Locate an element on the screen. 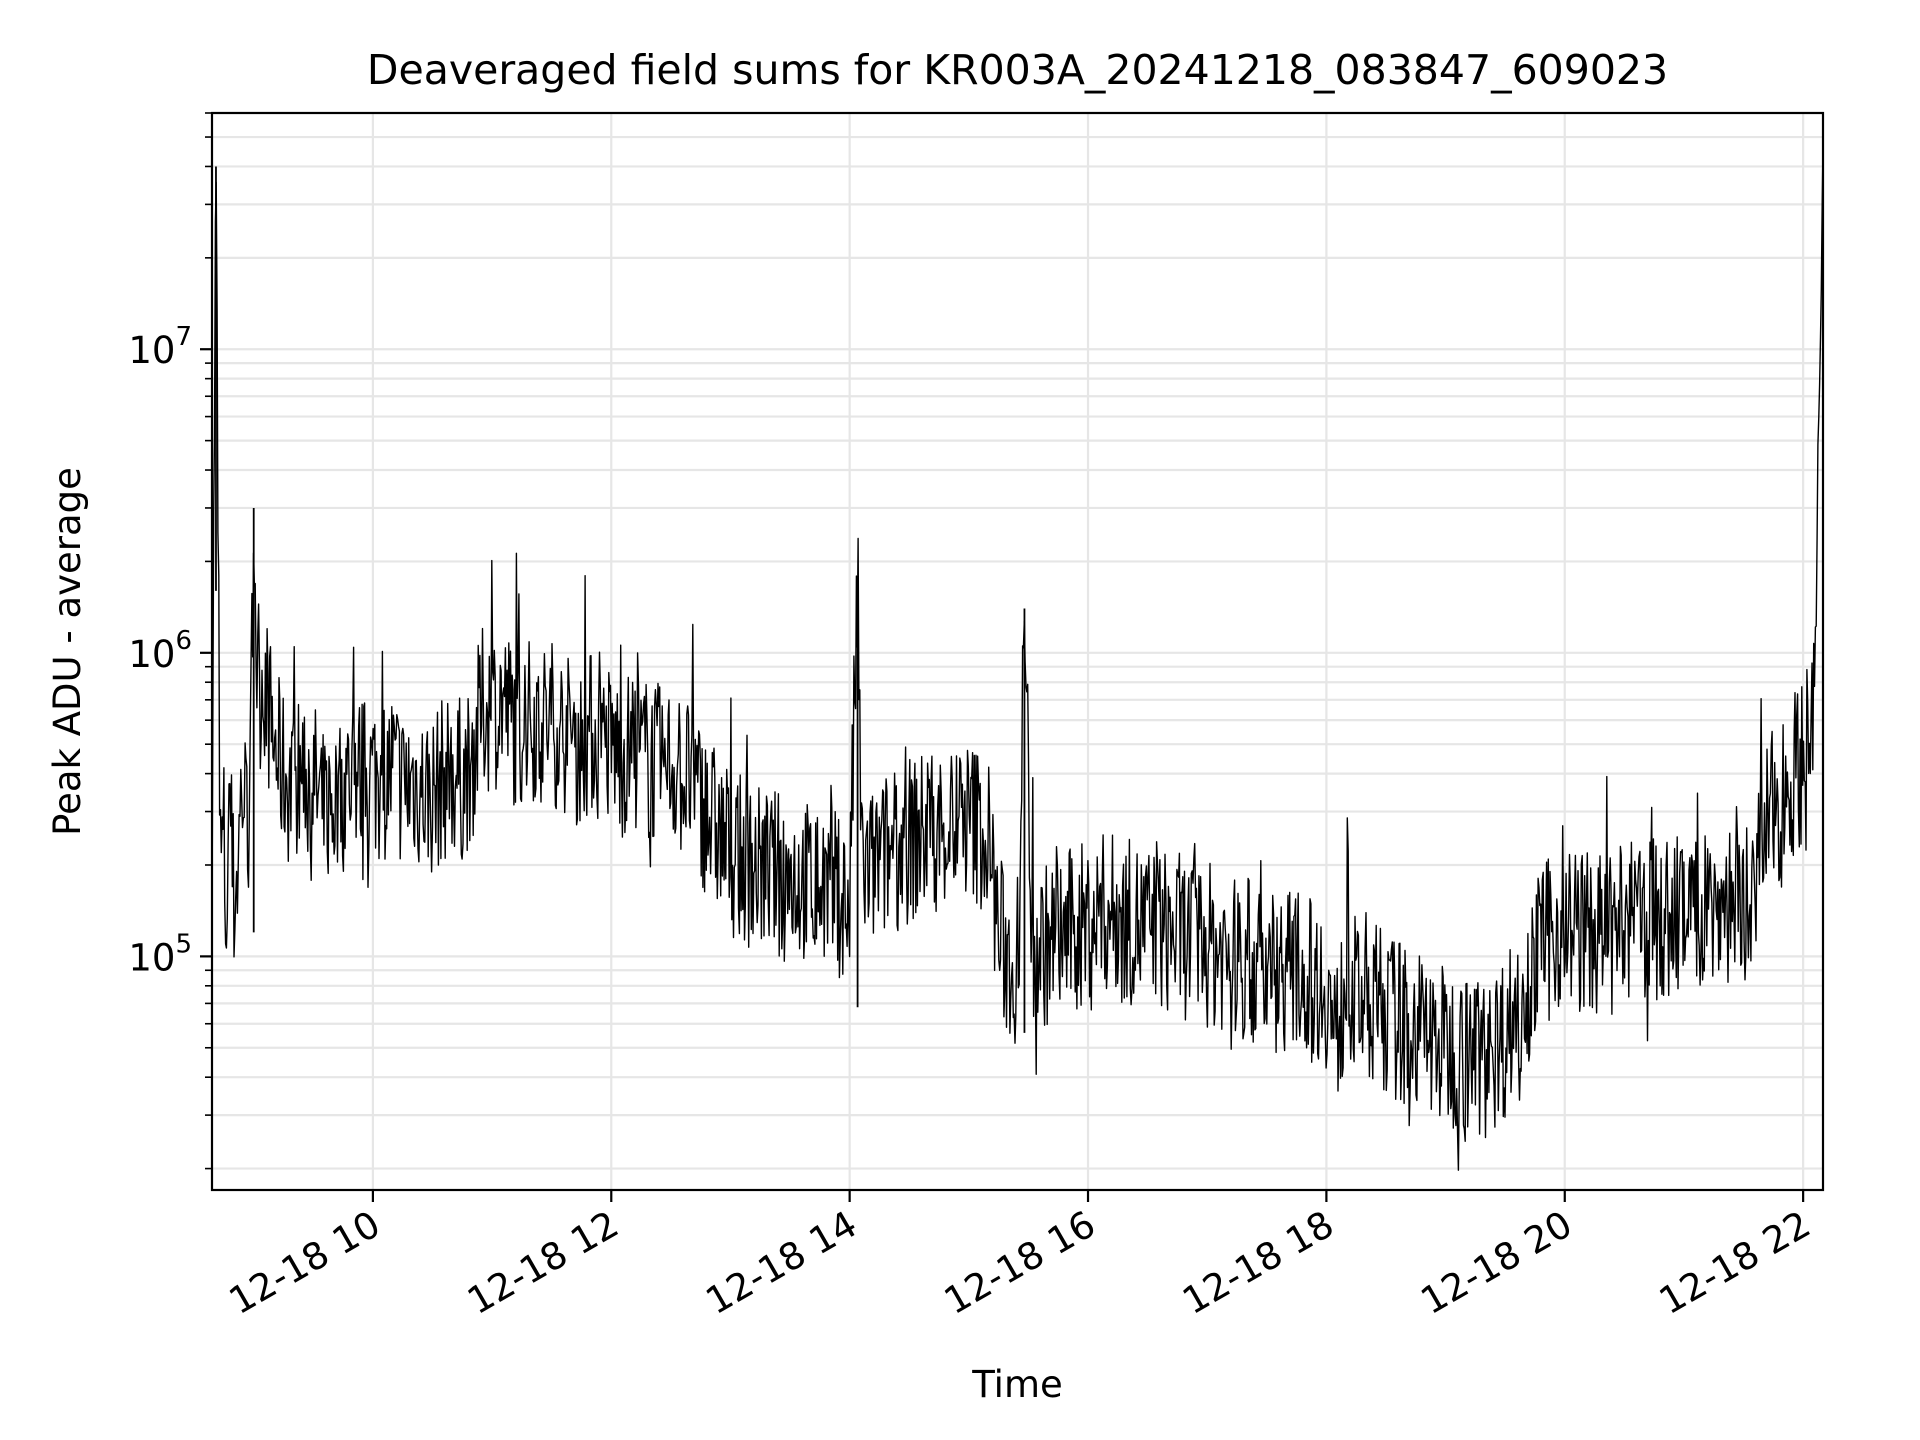  y-tick-label: 10⁶ is located at coordinates (160, 651).